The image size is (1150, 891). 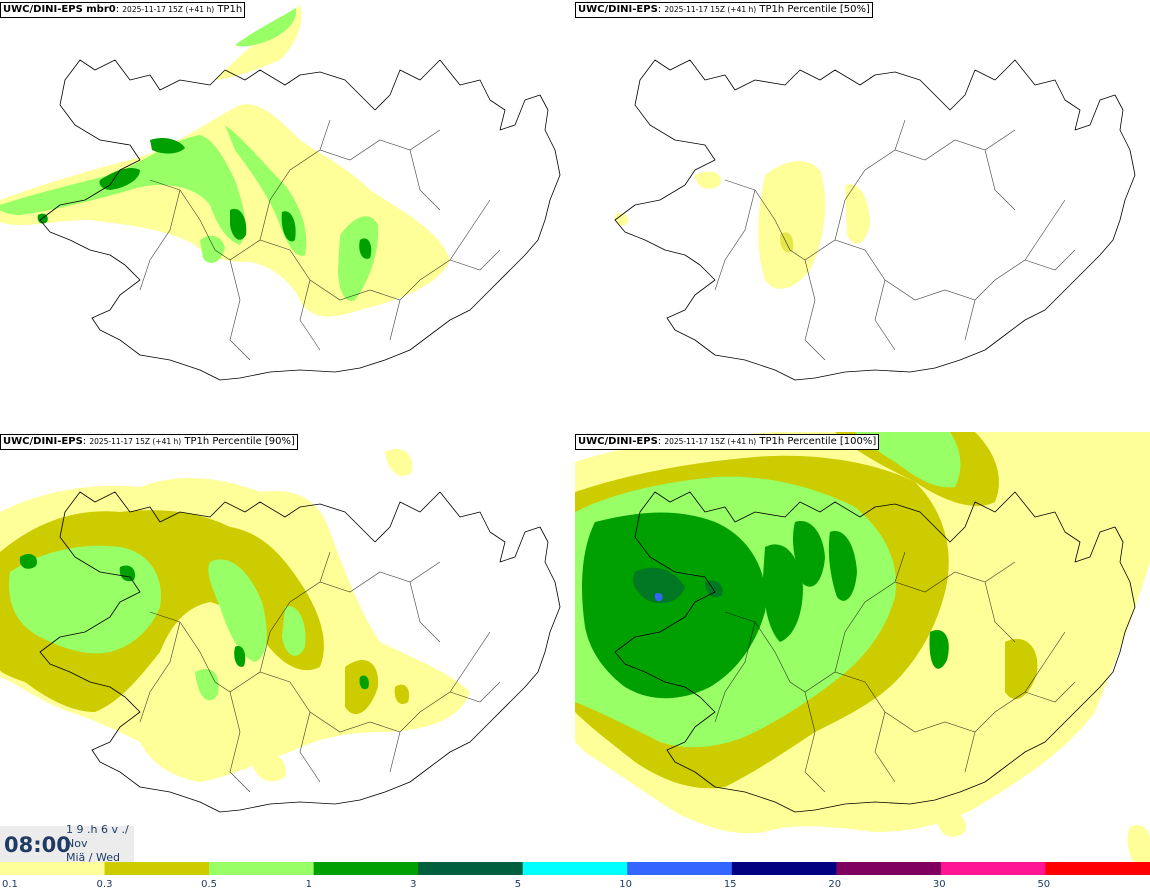 I want to click on colorbar-tick-label: 30, so click(x=939, y=884).